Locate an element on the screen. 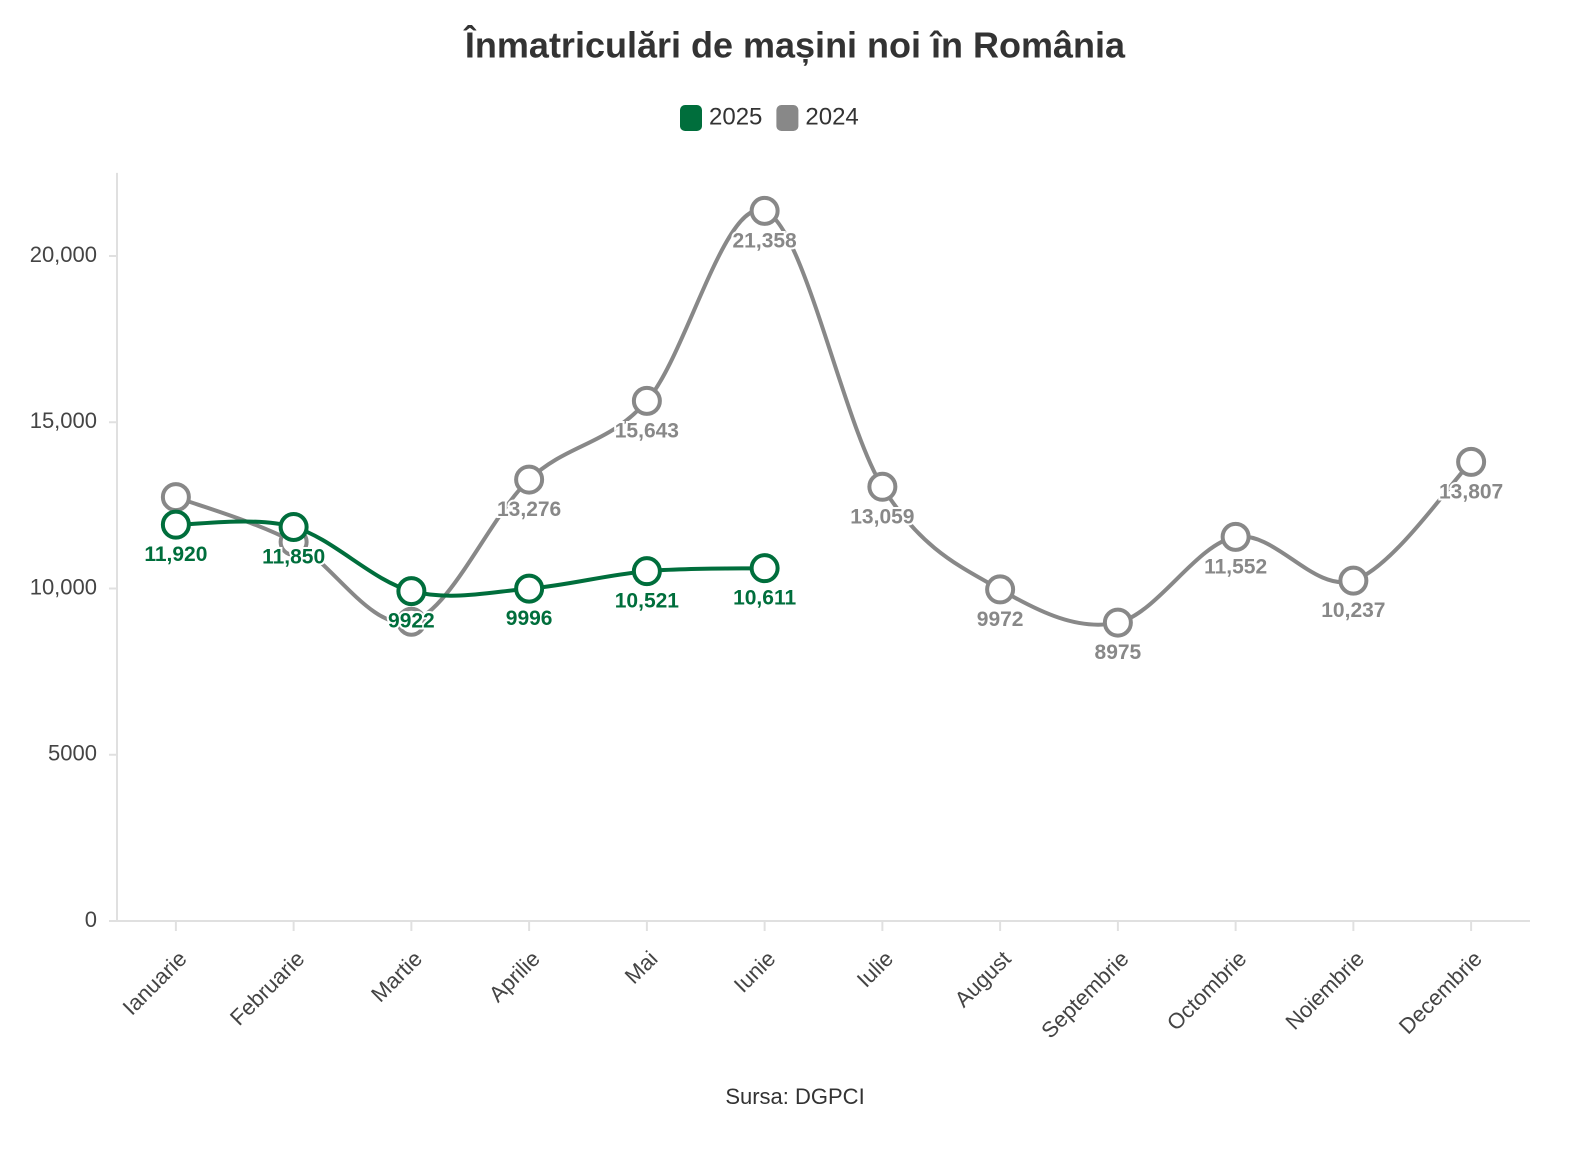 The height and width of the screenshot is (1150, 1590). chart-title: Înmatriculări de mașini noi în România is located at coordinates (794, 45).